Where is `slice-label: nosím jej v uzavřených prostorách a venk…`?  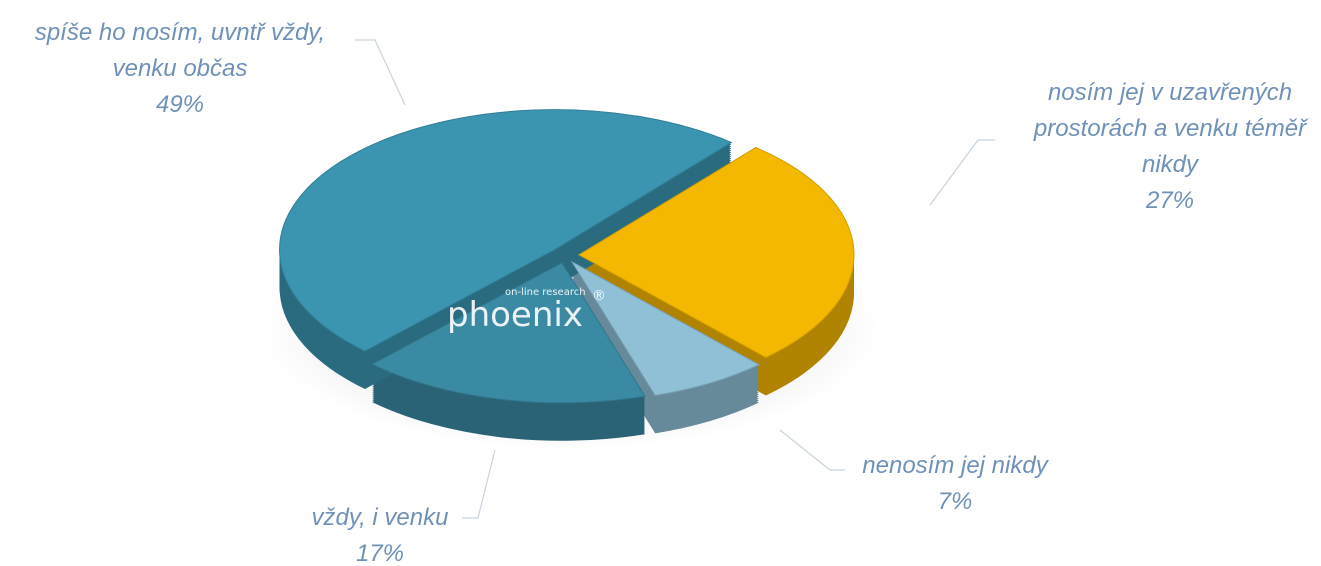 slice-label: nosím jej v uzavřených prostorách a venk… is located at coordinates (1145, 147).